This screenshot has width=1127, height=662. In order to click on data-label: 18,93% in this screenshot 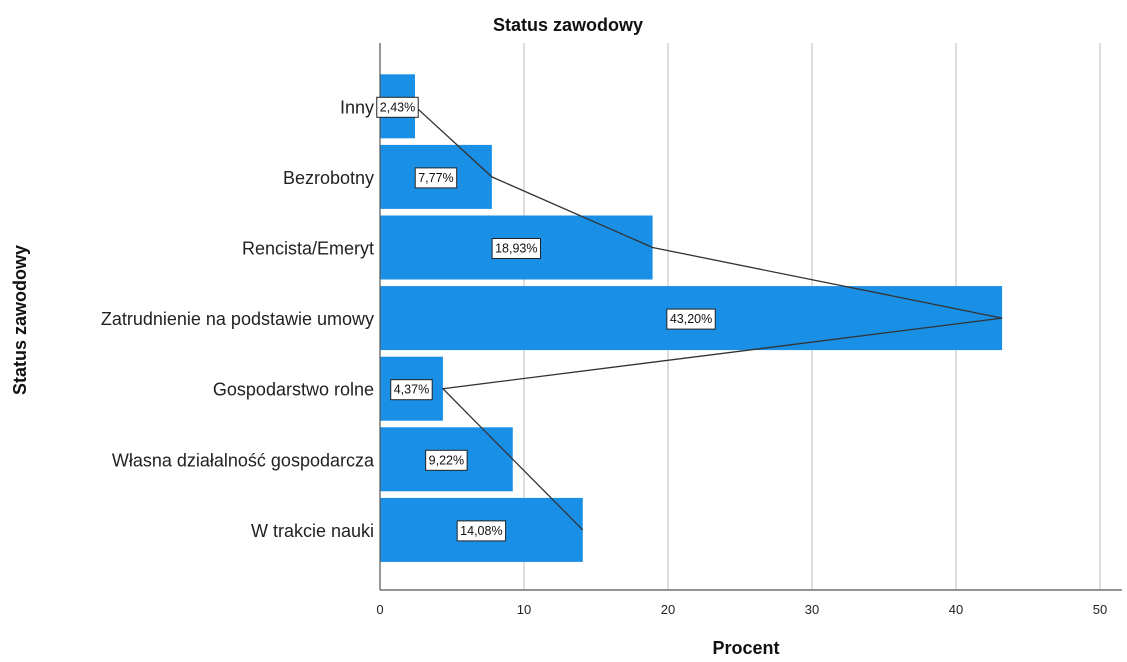, I will do `click(516, 248)`.